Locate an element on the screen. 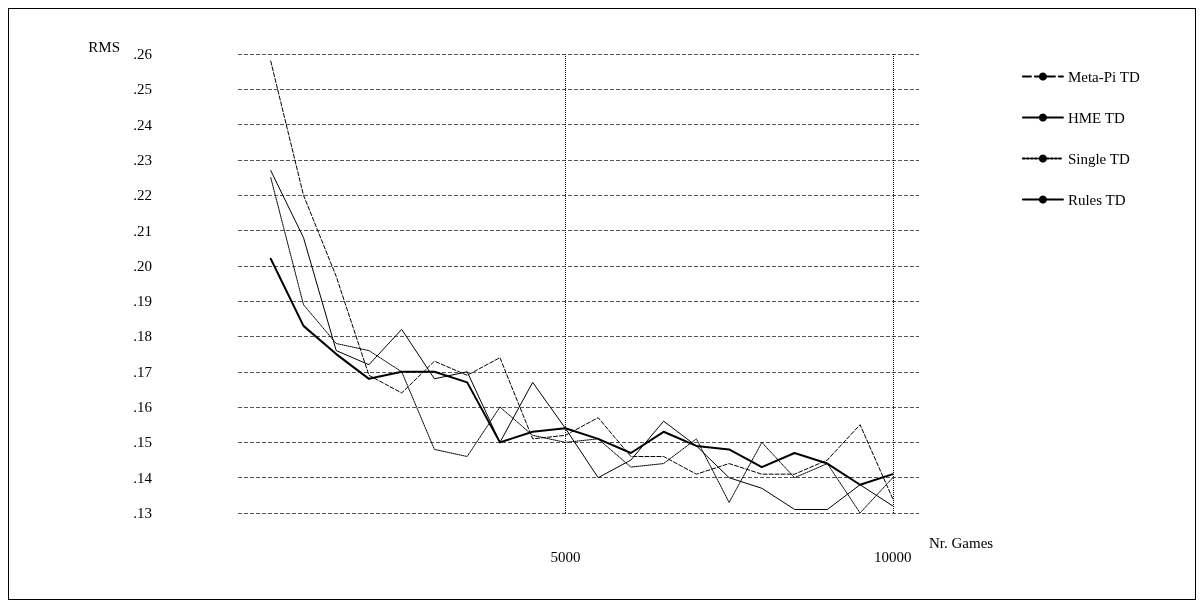  x-tick-label: 5000 is located at coordinates (565, 556).